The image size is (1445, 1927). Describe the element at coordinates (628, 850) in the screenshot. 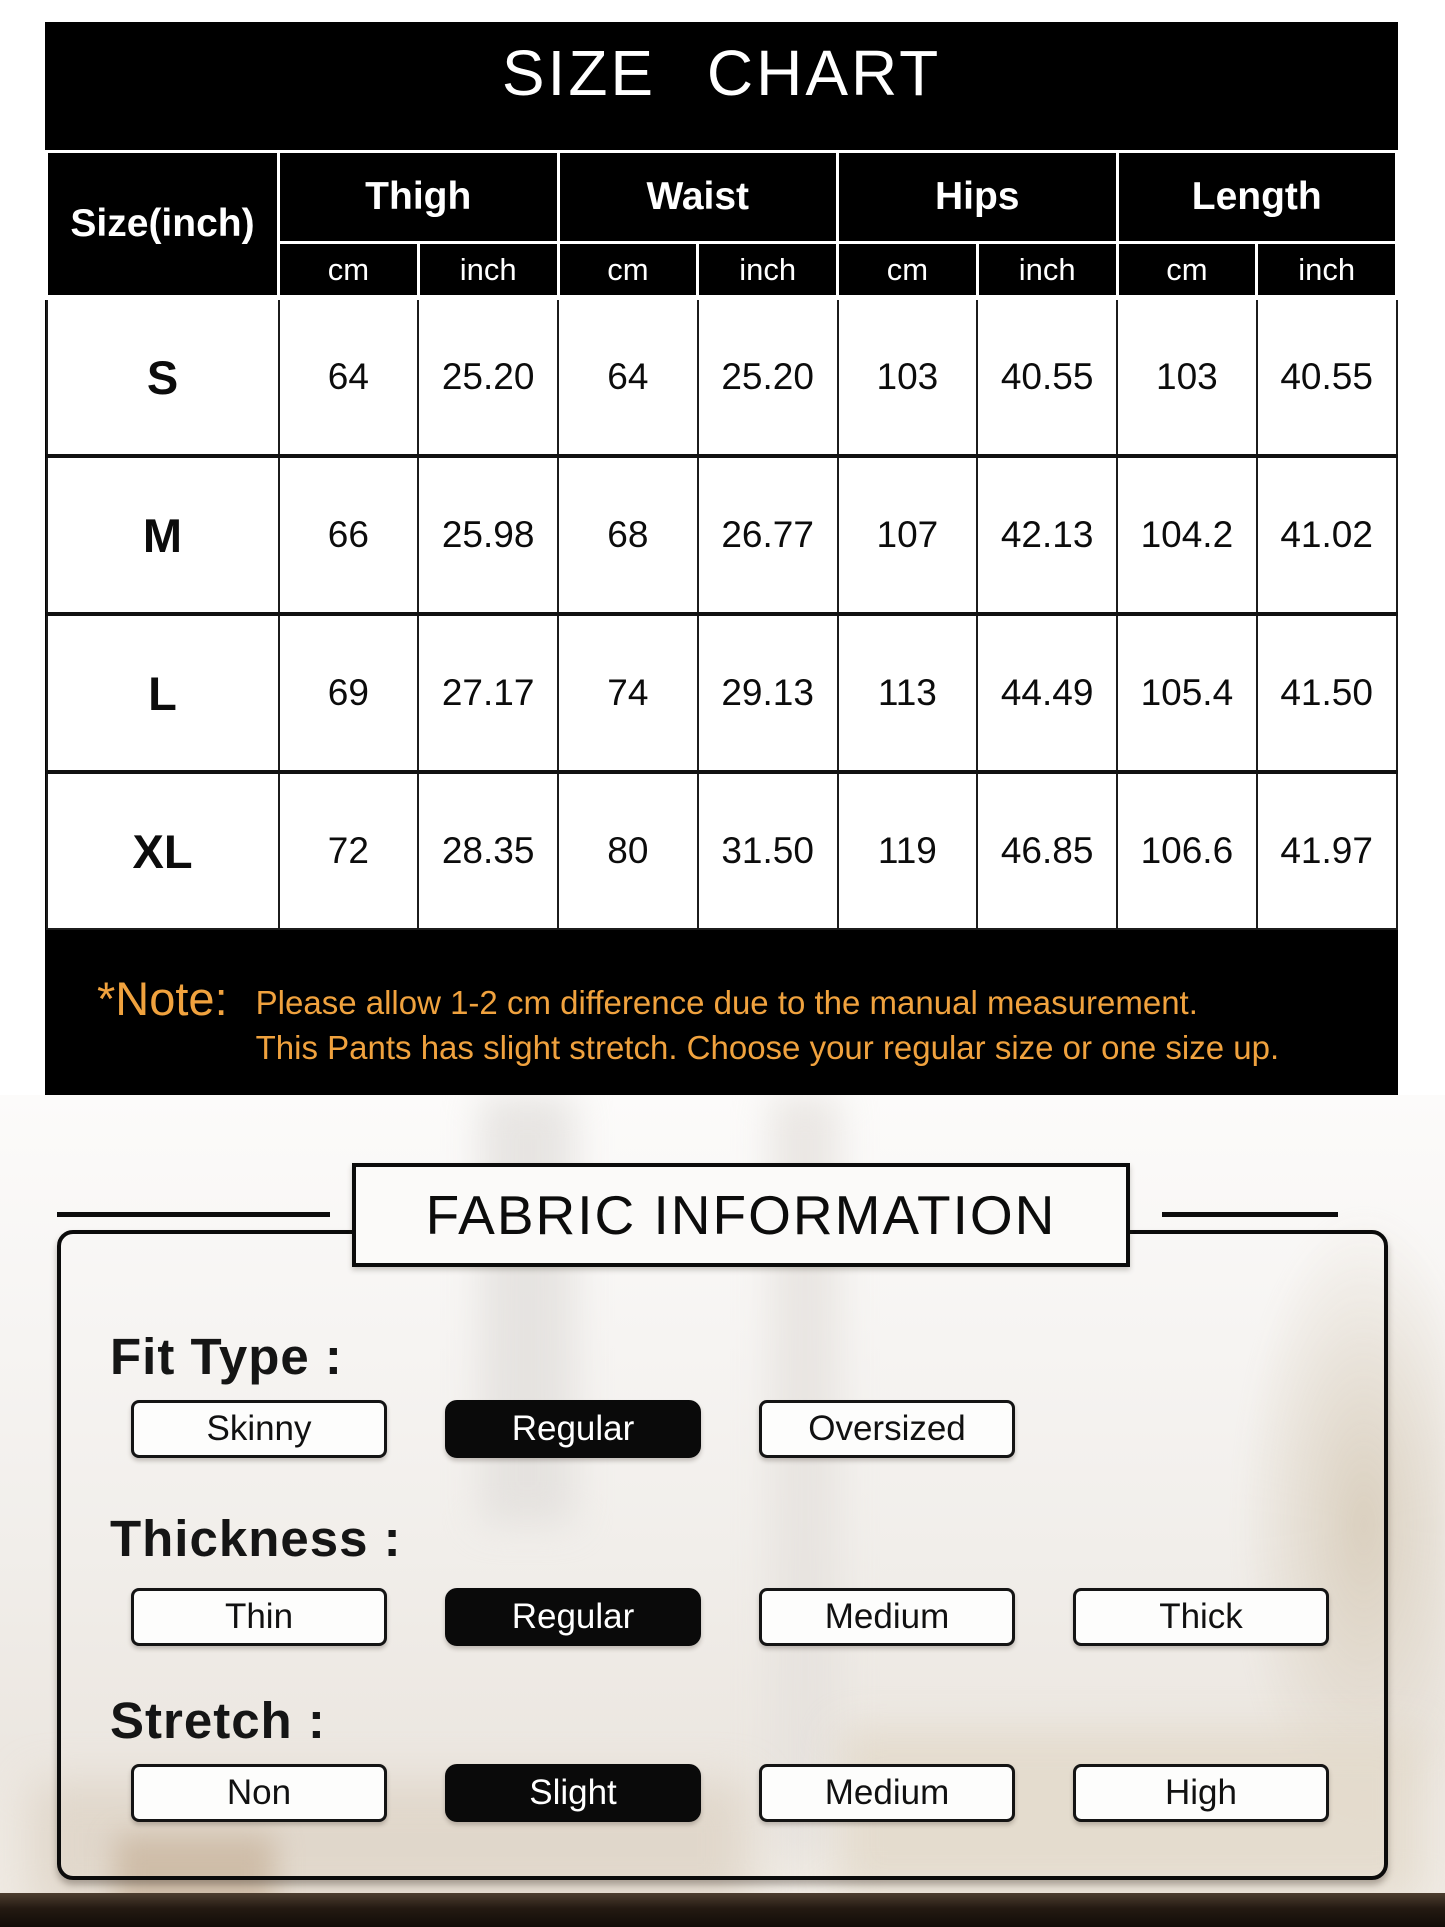

I see `waist-cm-value: 80` at that location.